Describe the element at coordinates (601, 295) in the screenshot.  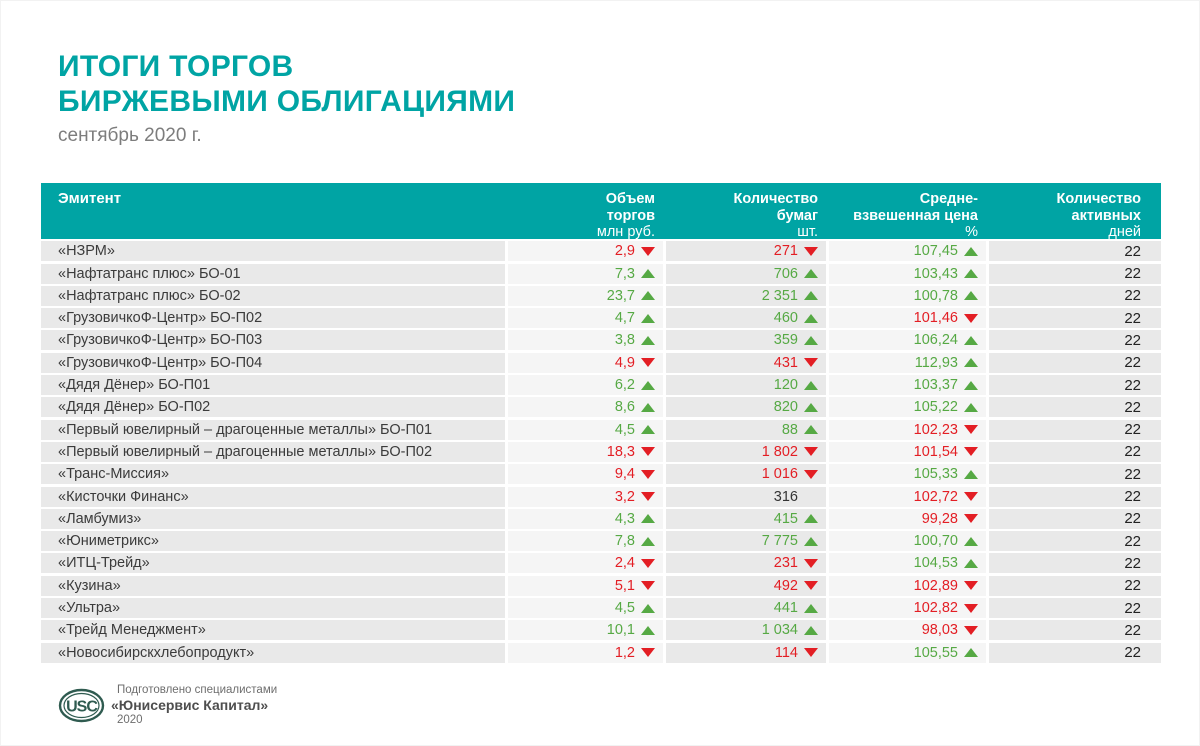
I see `table-row: «Нафтатранс плюс» БО-02 23,7 2 351 100,78 22` at that location.